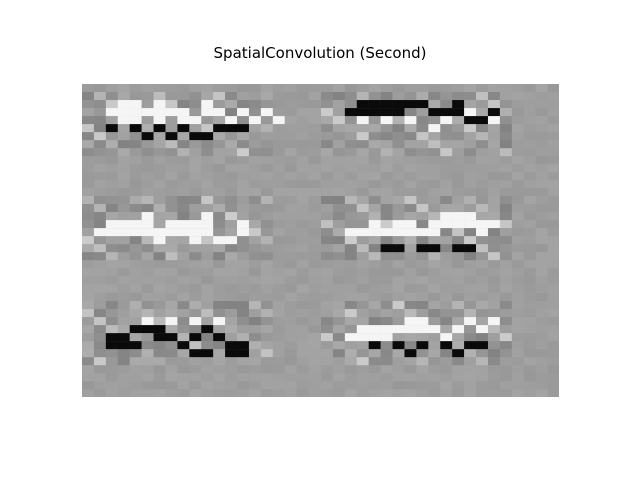 Image resolution: width=640 pixels, height=480 pixels. I want to click on figure-title: SpatialConvolution (Second), so click(320, 53).